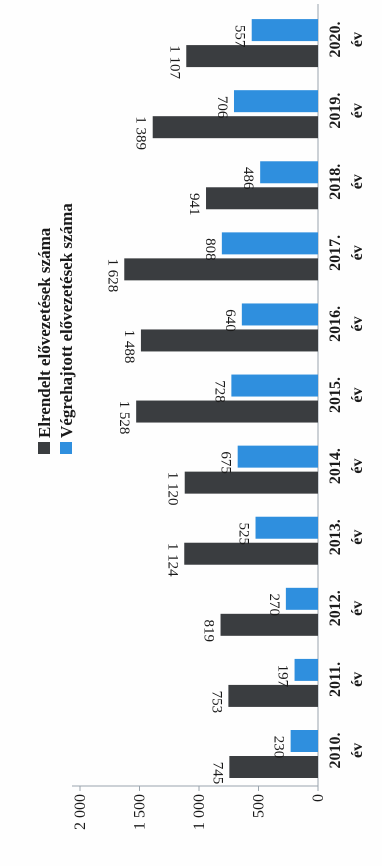 The width and height of the screenshot is (382, 866). Describe the element at coordinates (216, 702) in the screenshot. I see `data-label: 753` at that location.